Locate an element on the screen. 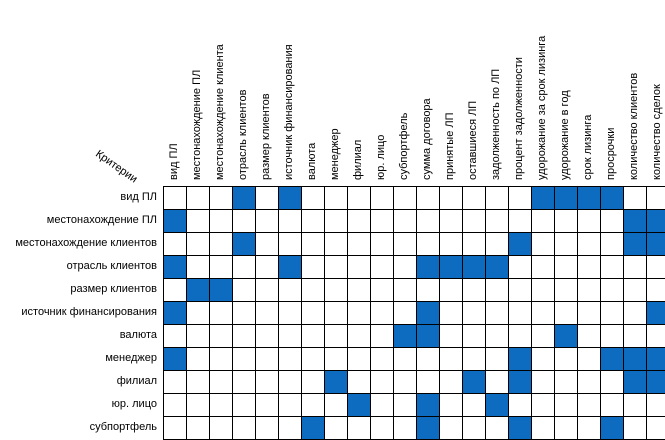 Image resolution: width=665 pixels, height=440 pixels. row-header: валюта is located at coordinates (138, 335).